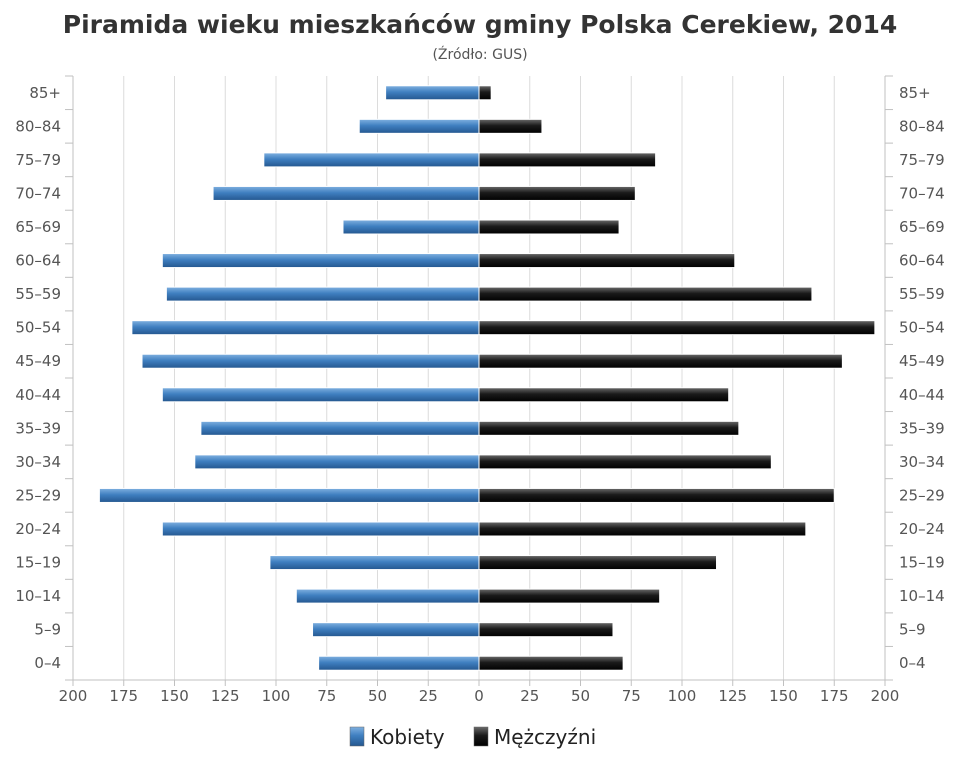 Image resolution: width=960 pixels, height=768 pixels. What do you see at coordinates (38, 160) in the screenshot?
I see `category-label-left: 75–79` at bounding box center [38, 160].